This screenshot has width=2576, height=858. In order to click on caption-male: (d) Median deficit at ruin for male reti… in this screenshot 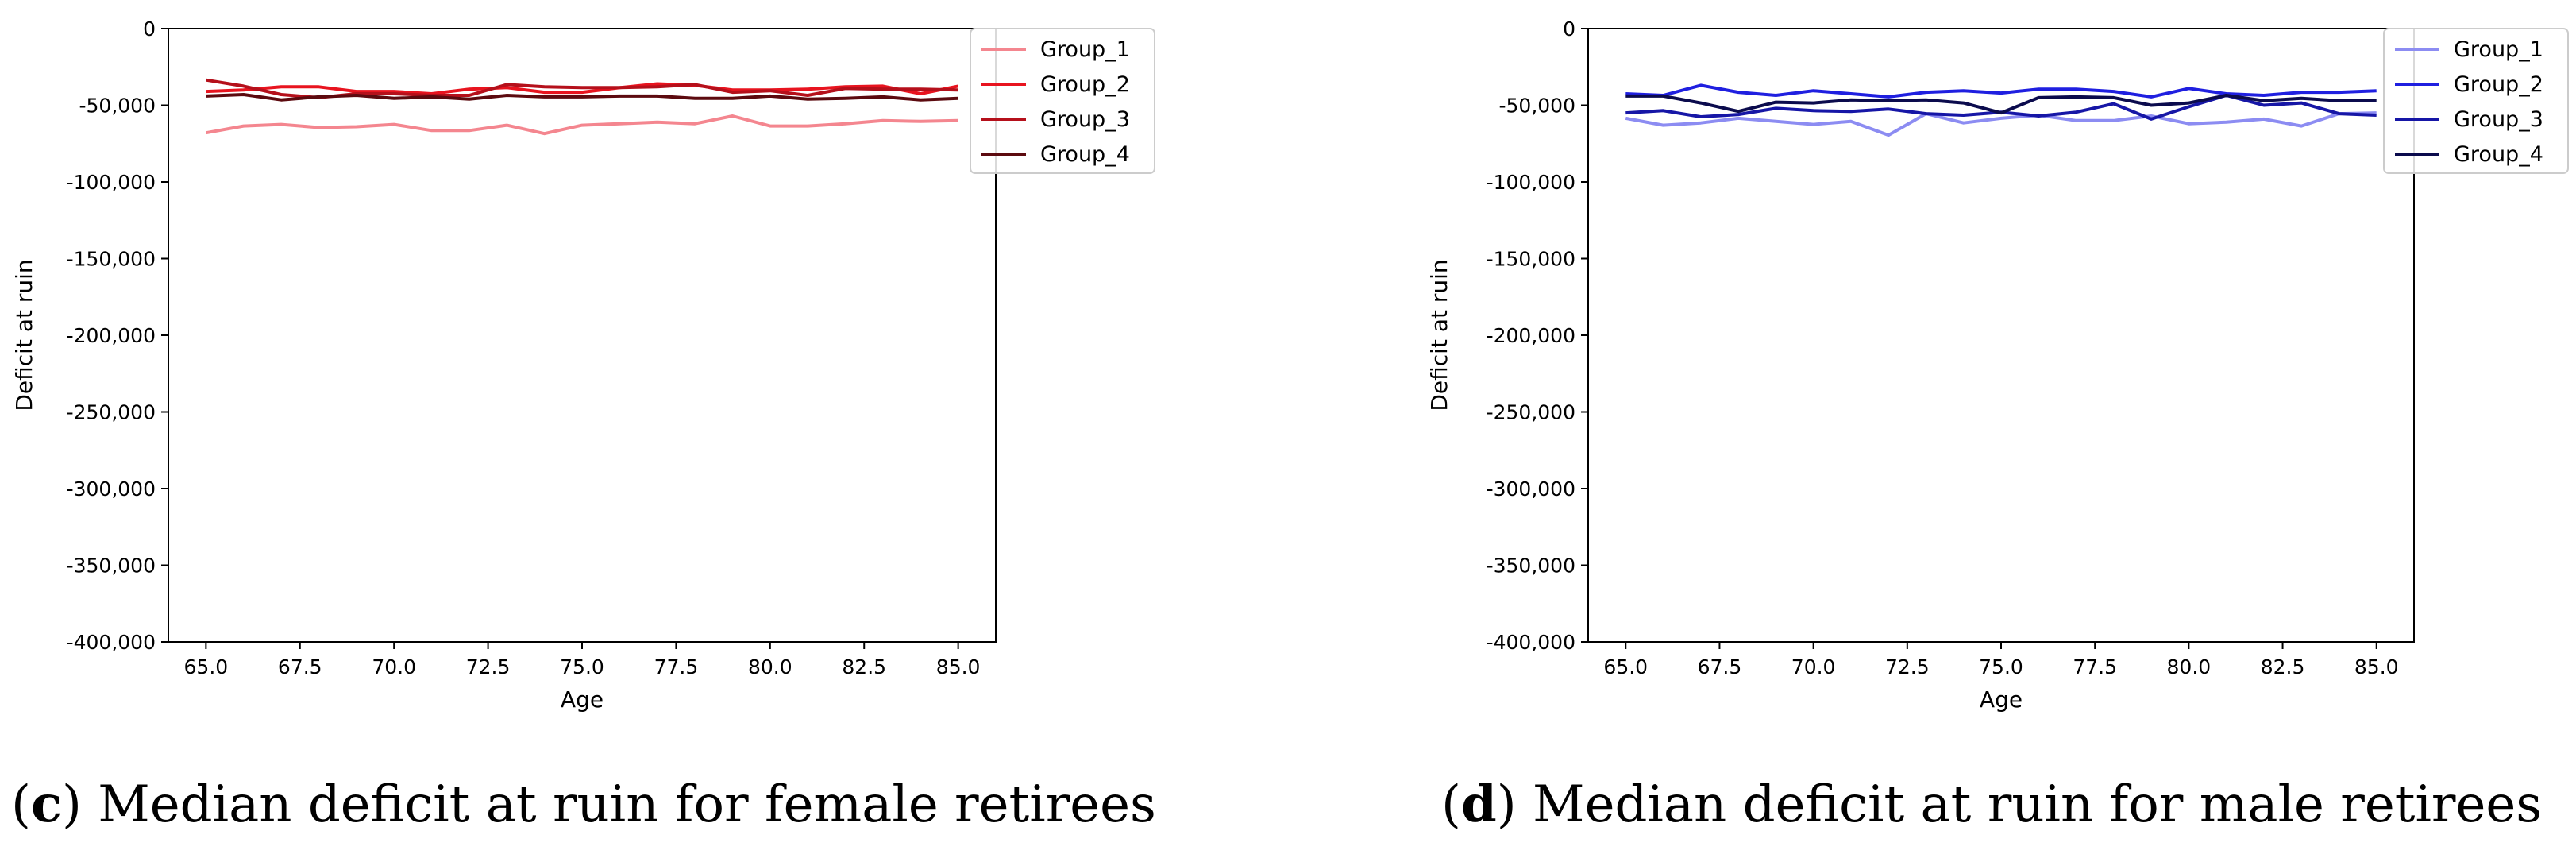, I will do `click(1992, 804)`.